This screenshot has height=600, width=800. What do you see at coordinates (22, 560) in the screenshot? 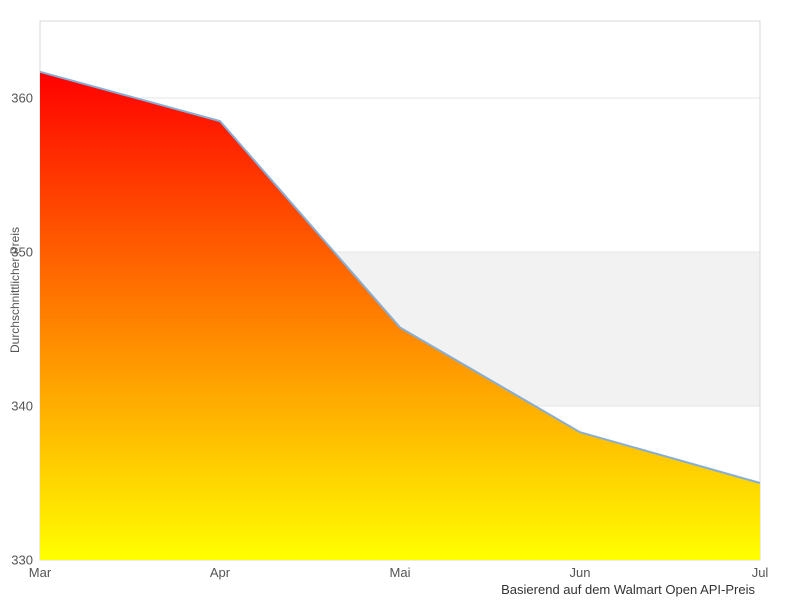
I see `y-tick-label: 330` at bounding box center [22, 560].